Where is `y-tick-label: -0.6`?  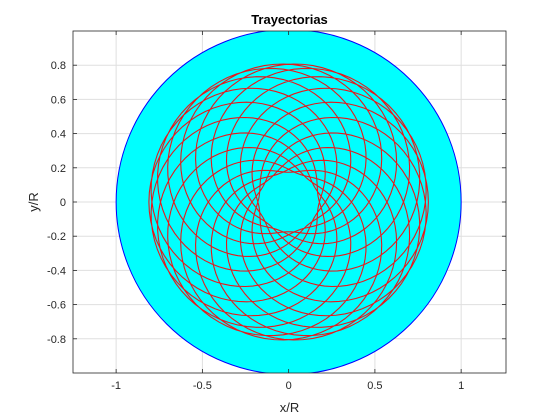
y-tick-label: -0.6 is located at coordinates (56, 306).